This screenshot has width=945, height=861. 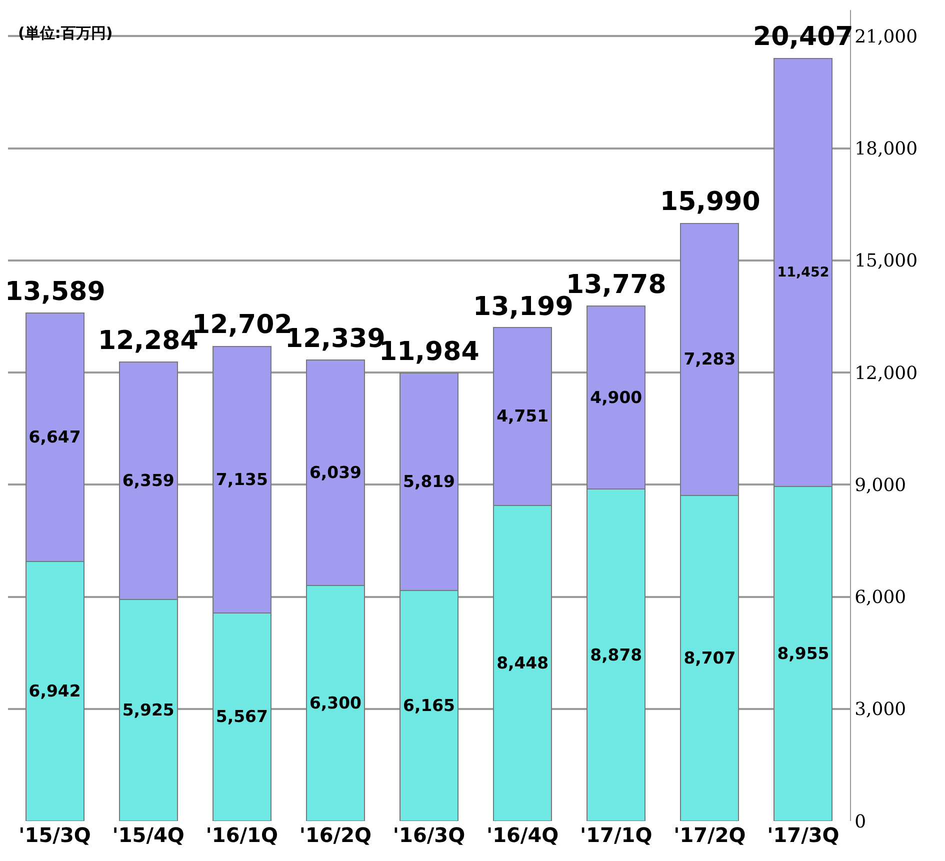 What do you see at coordinates (54, 437) in the screenshot?
I see `data-label: 6,647` at bounding box center [54, 437].